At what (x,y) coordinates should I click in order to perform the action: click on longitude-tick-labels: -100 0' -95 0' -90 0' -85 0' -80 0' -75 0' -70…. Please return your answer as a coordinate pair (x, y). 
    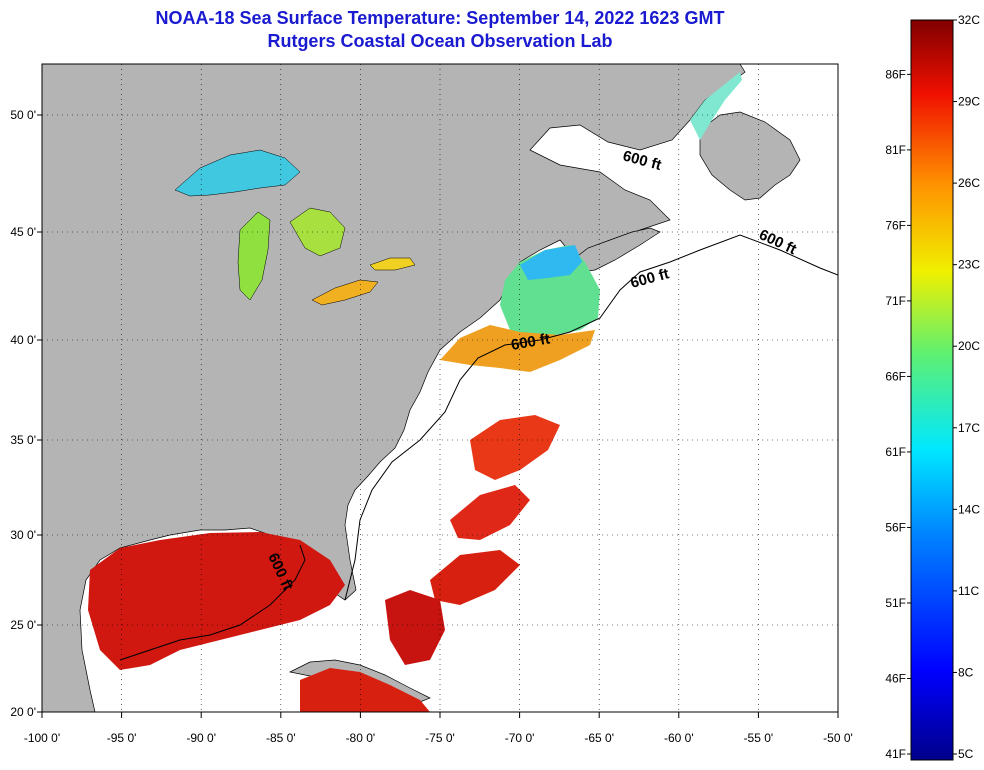
    Looking at the image, I should click on (438, 728).